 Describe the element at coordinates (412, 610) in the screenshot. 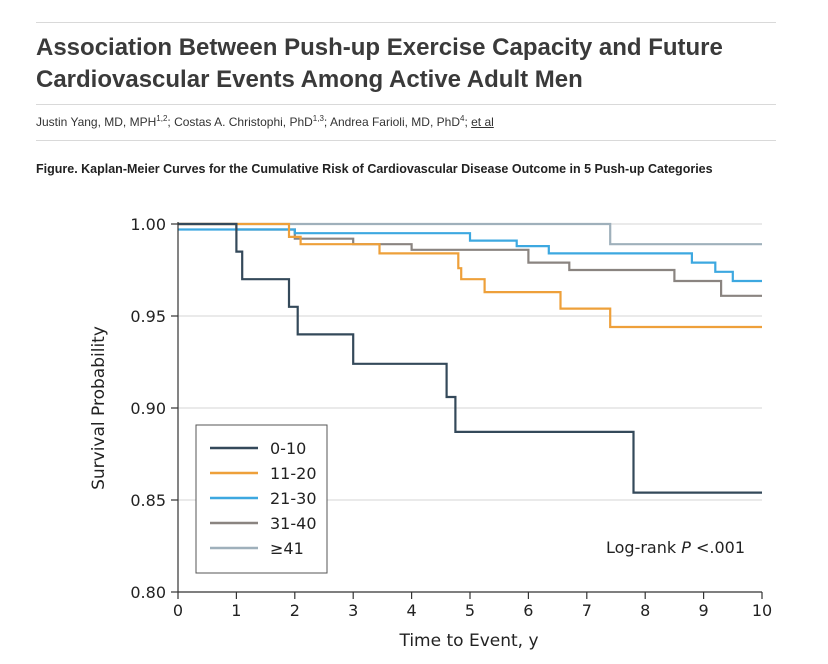

I see `x-tick-label: 4` at that location.